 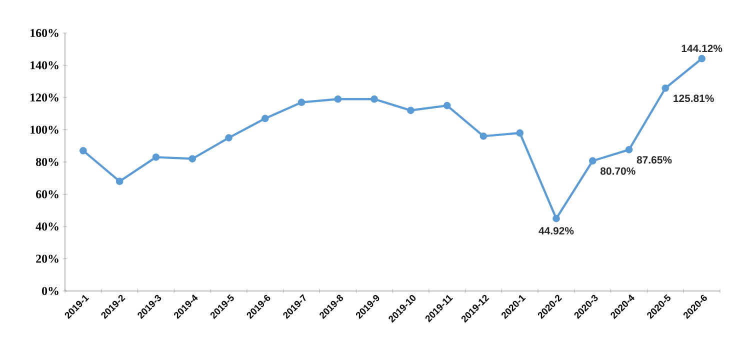 What do you see at coordinates (702, 48) in the screenshot?
I see `data-label: 144.12%` at bounding box center [702, 48].